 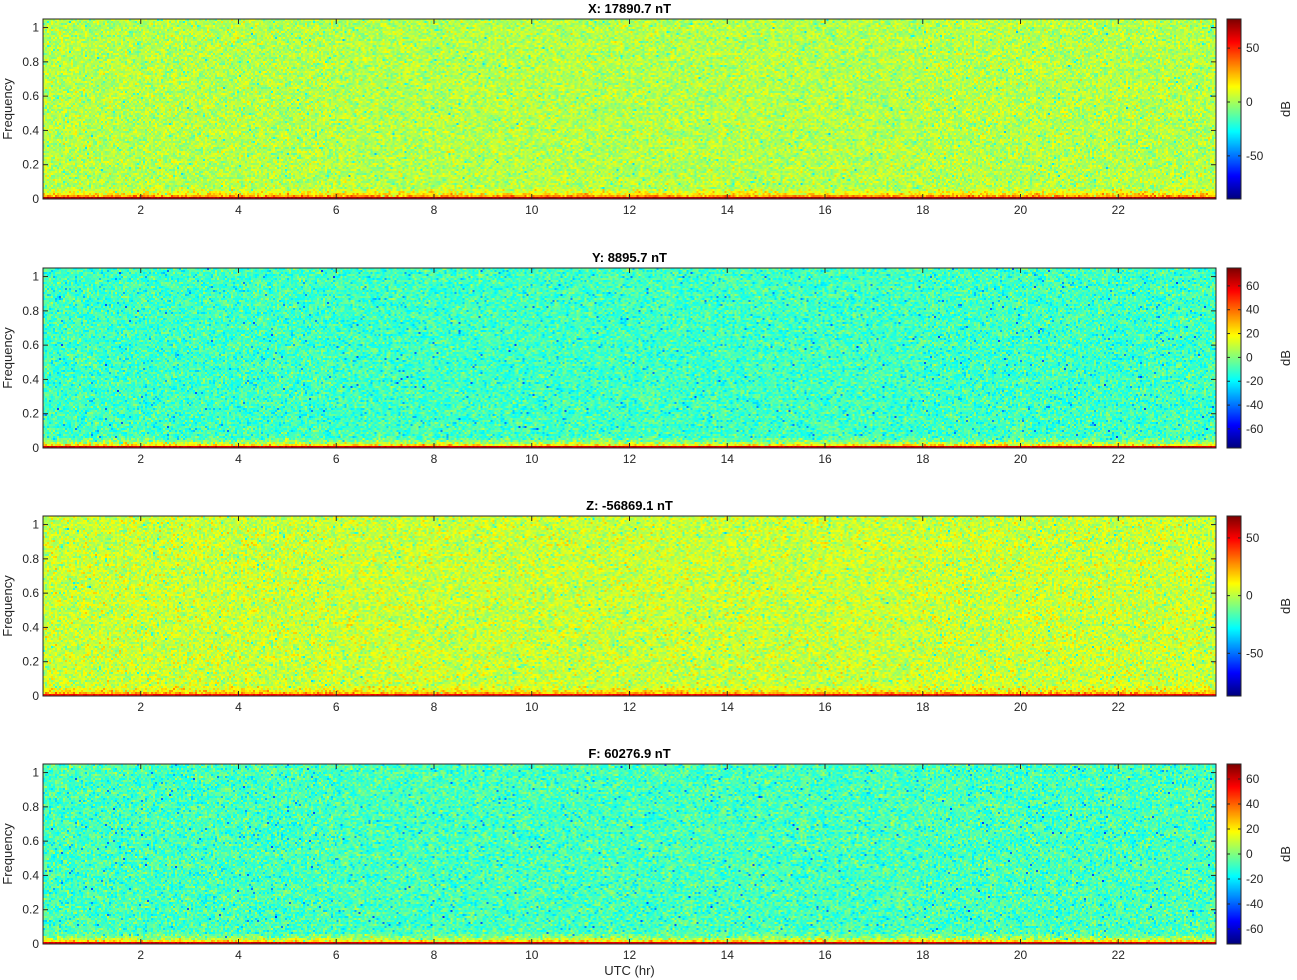 I want to click on chart-title: X: 17890.7 nT, so click(x=629, y=8).